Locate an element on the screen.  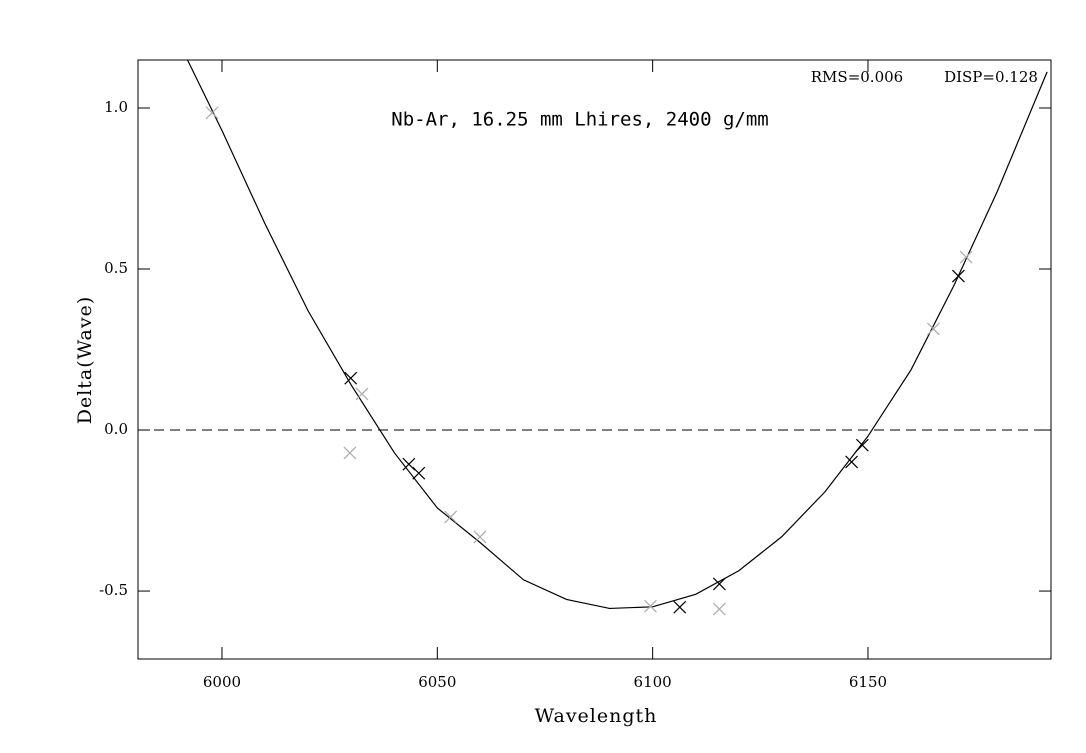
x-tick-label: 6150 is located at coordinates (868, 682).